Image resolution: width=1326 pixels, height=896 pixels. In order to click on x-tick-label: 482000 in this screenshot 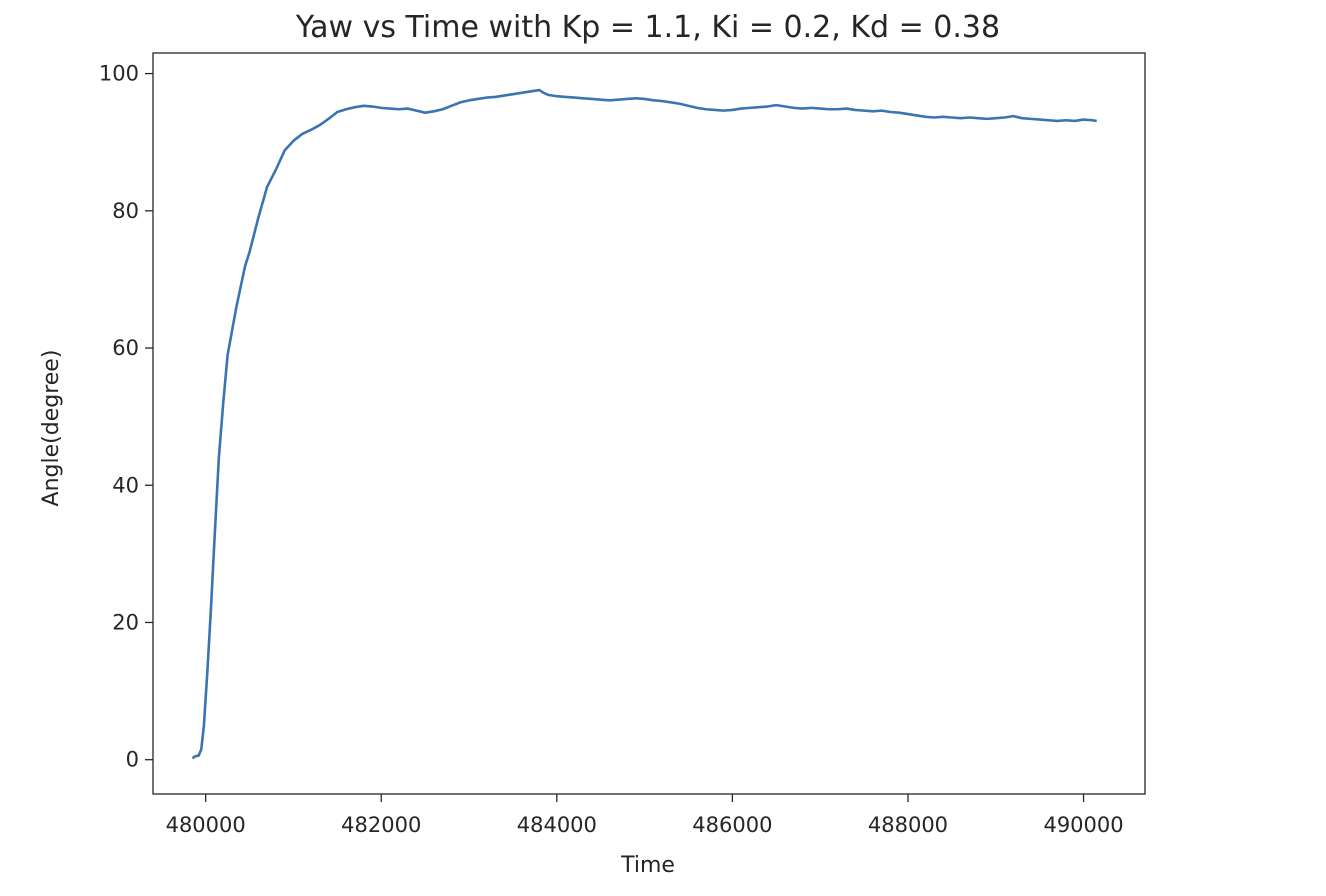, I will do `click(381, 825)`.